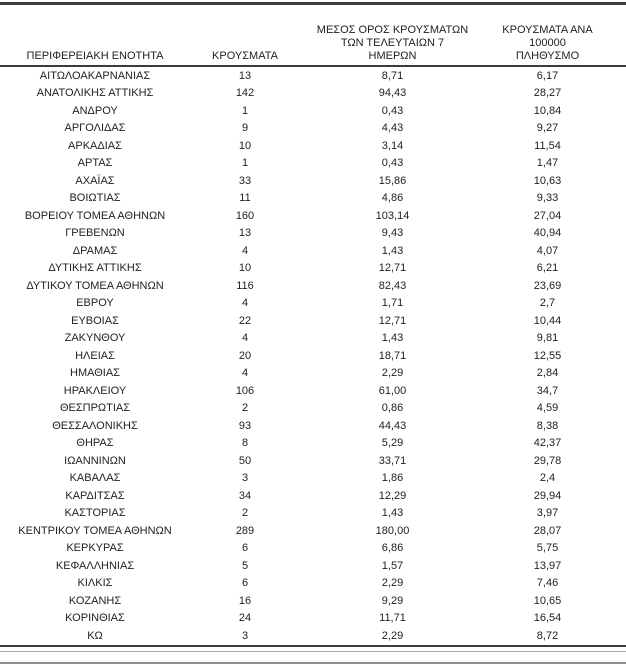 The height and width of the screenshot is (669, 626). What do you see at coordinates (313, 584) in the screenshot?
I see `table-row: ΚΙΛΚΙΣ 6 2,29 7,46` at bounding box center [313, 584].